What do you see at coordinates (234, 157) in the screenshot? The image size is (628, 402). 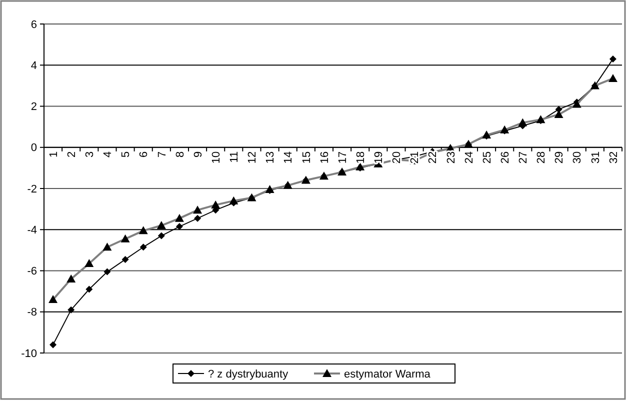 I see `x-tick-label: 11` at bounding box center [234, 157].